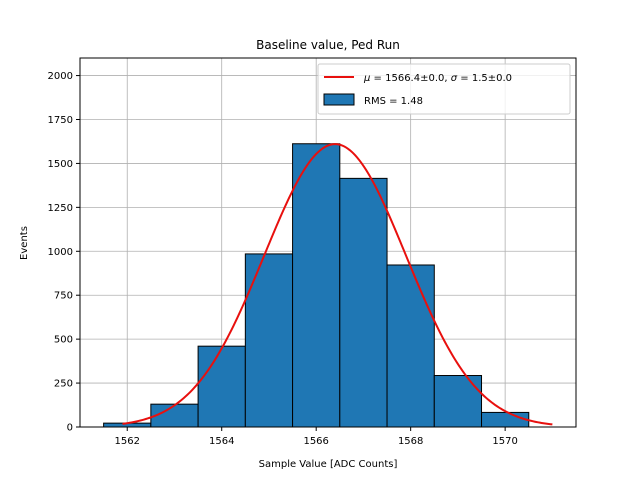 This screenshot has width=640, height=480. Describe the element at coordinates (63, 340) in the screenshot. I see `y-tick-label-2: 500` at that location.